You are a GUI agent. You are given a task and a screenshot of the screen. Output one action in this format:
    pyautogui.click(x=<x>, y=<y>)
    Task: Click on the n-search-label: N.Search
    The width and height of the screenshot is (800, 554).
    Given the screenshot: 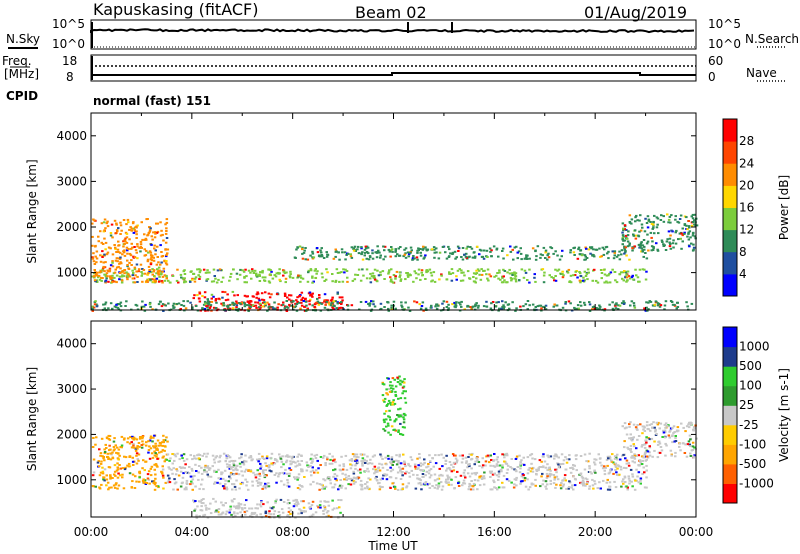 What is the action you would take?
    pyautogui.click(x=772, y=39)
    